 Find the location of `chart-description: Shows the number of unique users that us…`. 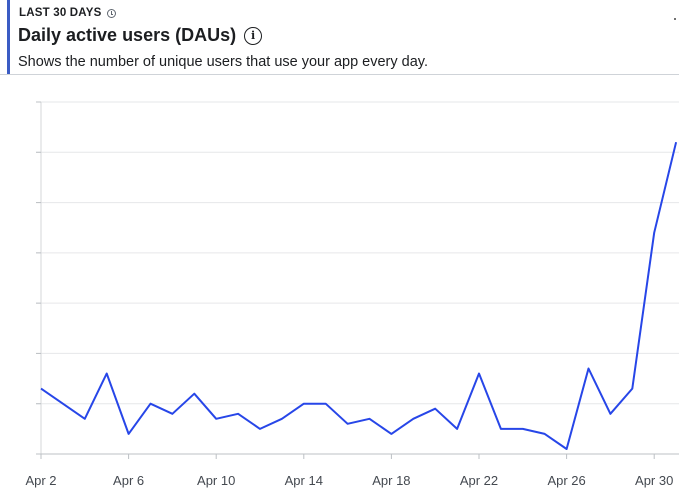

chart-description: Shows the number of unique users that us… is located at coordinates (223, 62).